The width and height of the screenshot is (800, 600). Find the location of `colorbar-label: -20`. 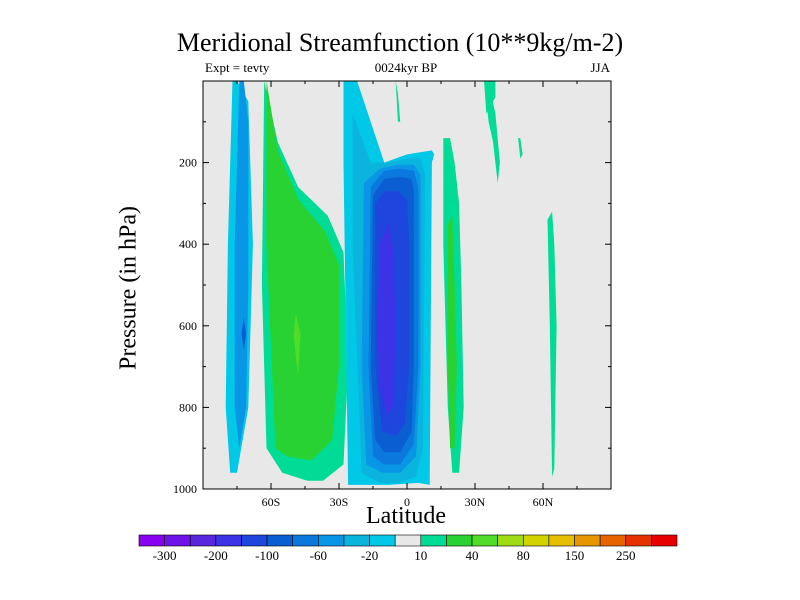

colorbar-label: -20 is located at coordinates (369, 555).